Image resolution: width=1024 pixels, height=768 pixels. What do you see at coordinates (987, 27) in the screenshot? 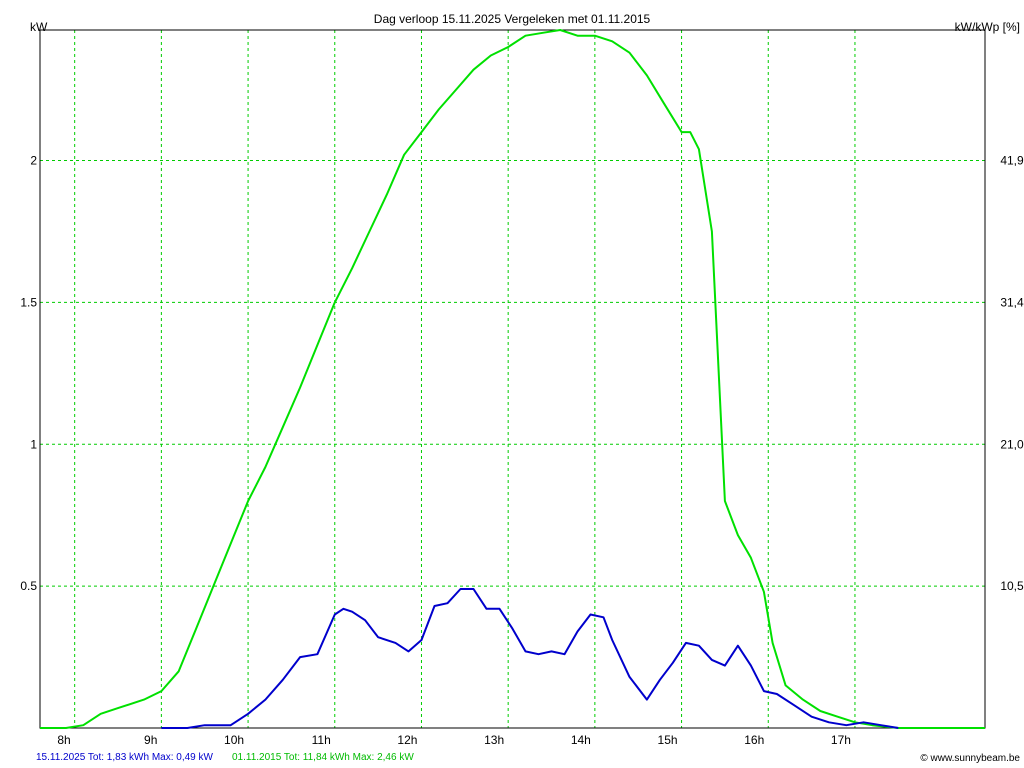
I see `y-axis-right-label: kW/kWp [%]` at bounding box center [987, 27].